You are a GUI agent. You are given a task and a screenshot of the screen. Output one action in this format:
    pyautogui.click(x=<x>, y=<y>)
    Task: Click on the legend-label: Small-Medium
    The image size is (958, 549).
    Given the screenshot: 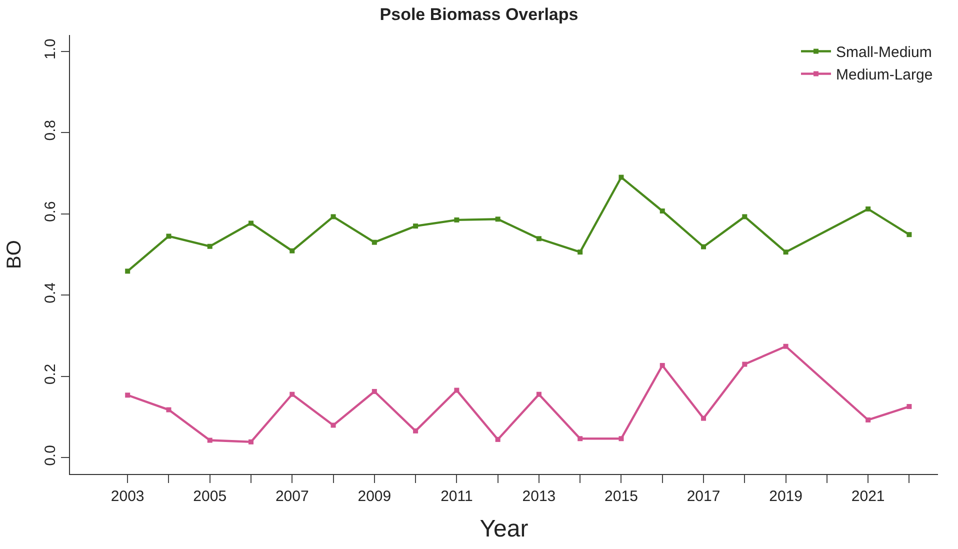 What is the action you would take?
    pyautogui.click(x=884, y=53)
    